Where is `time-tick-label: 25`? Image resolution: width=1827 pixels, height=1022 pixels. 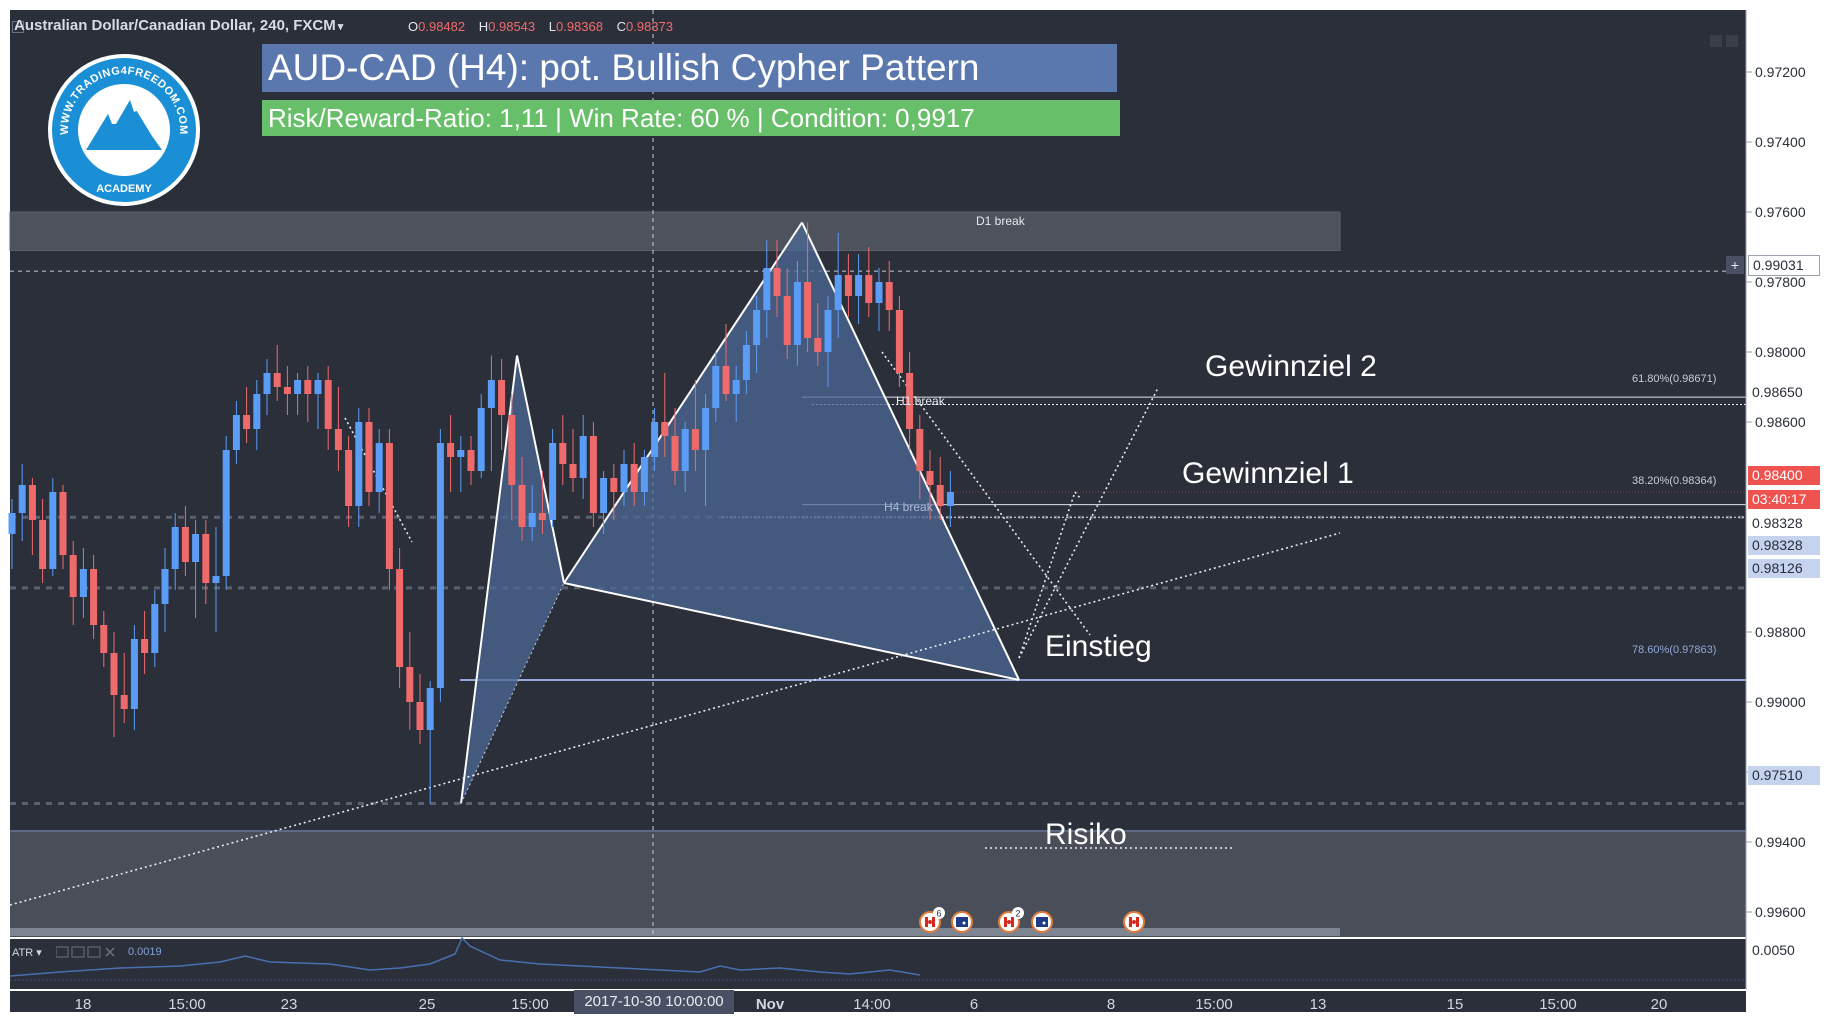
time-tick-label: 25 is located at coordinates (427, 1004).